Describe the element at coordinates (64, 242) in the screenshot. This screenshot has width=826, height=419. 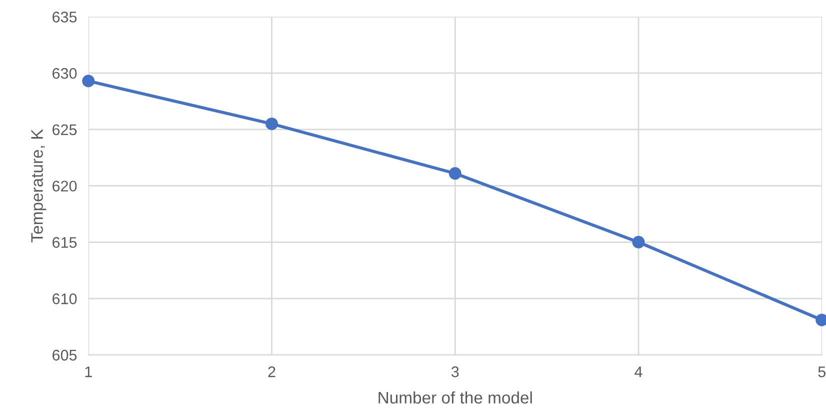
I see `y-tick-label: 615` at that location.